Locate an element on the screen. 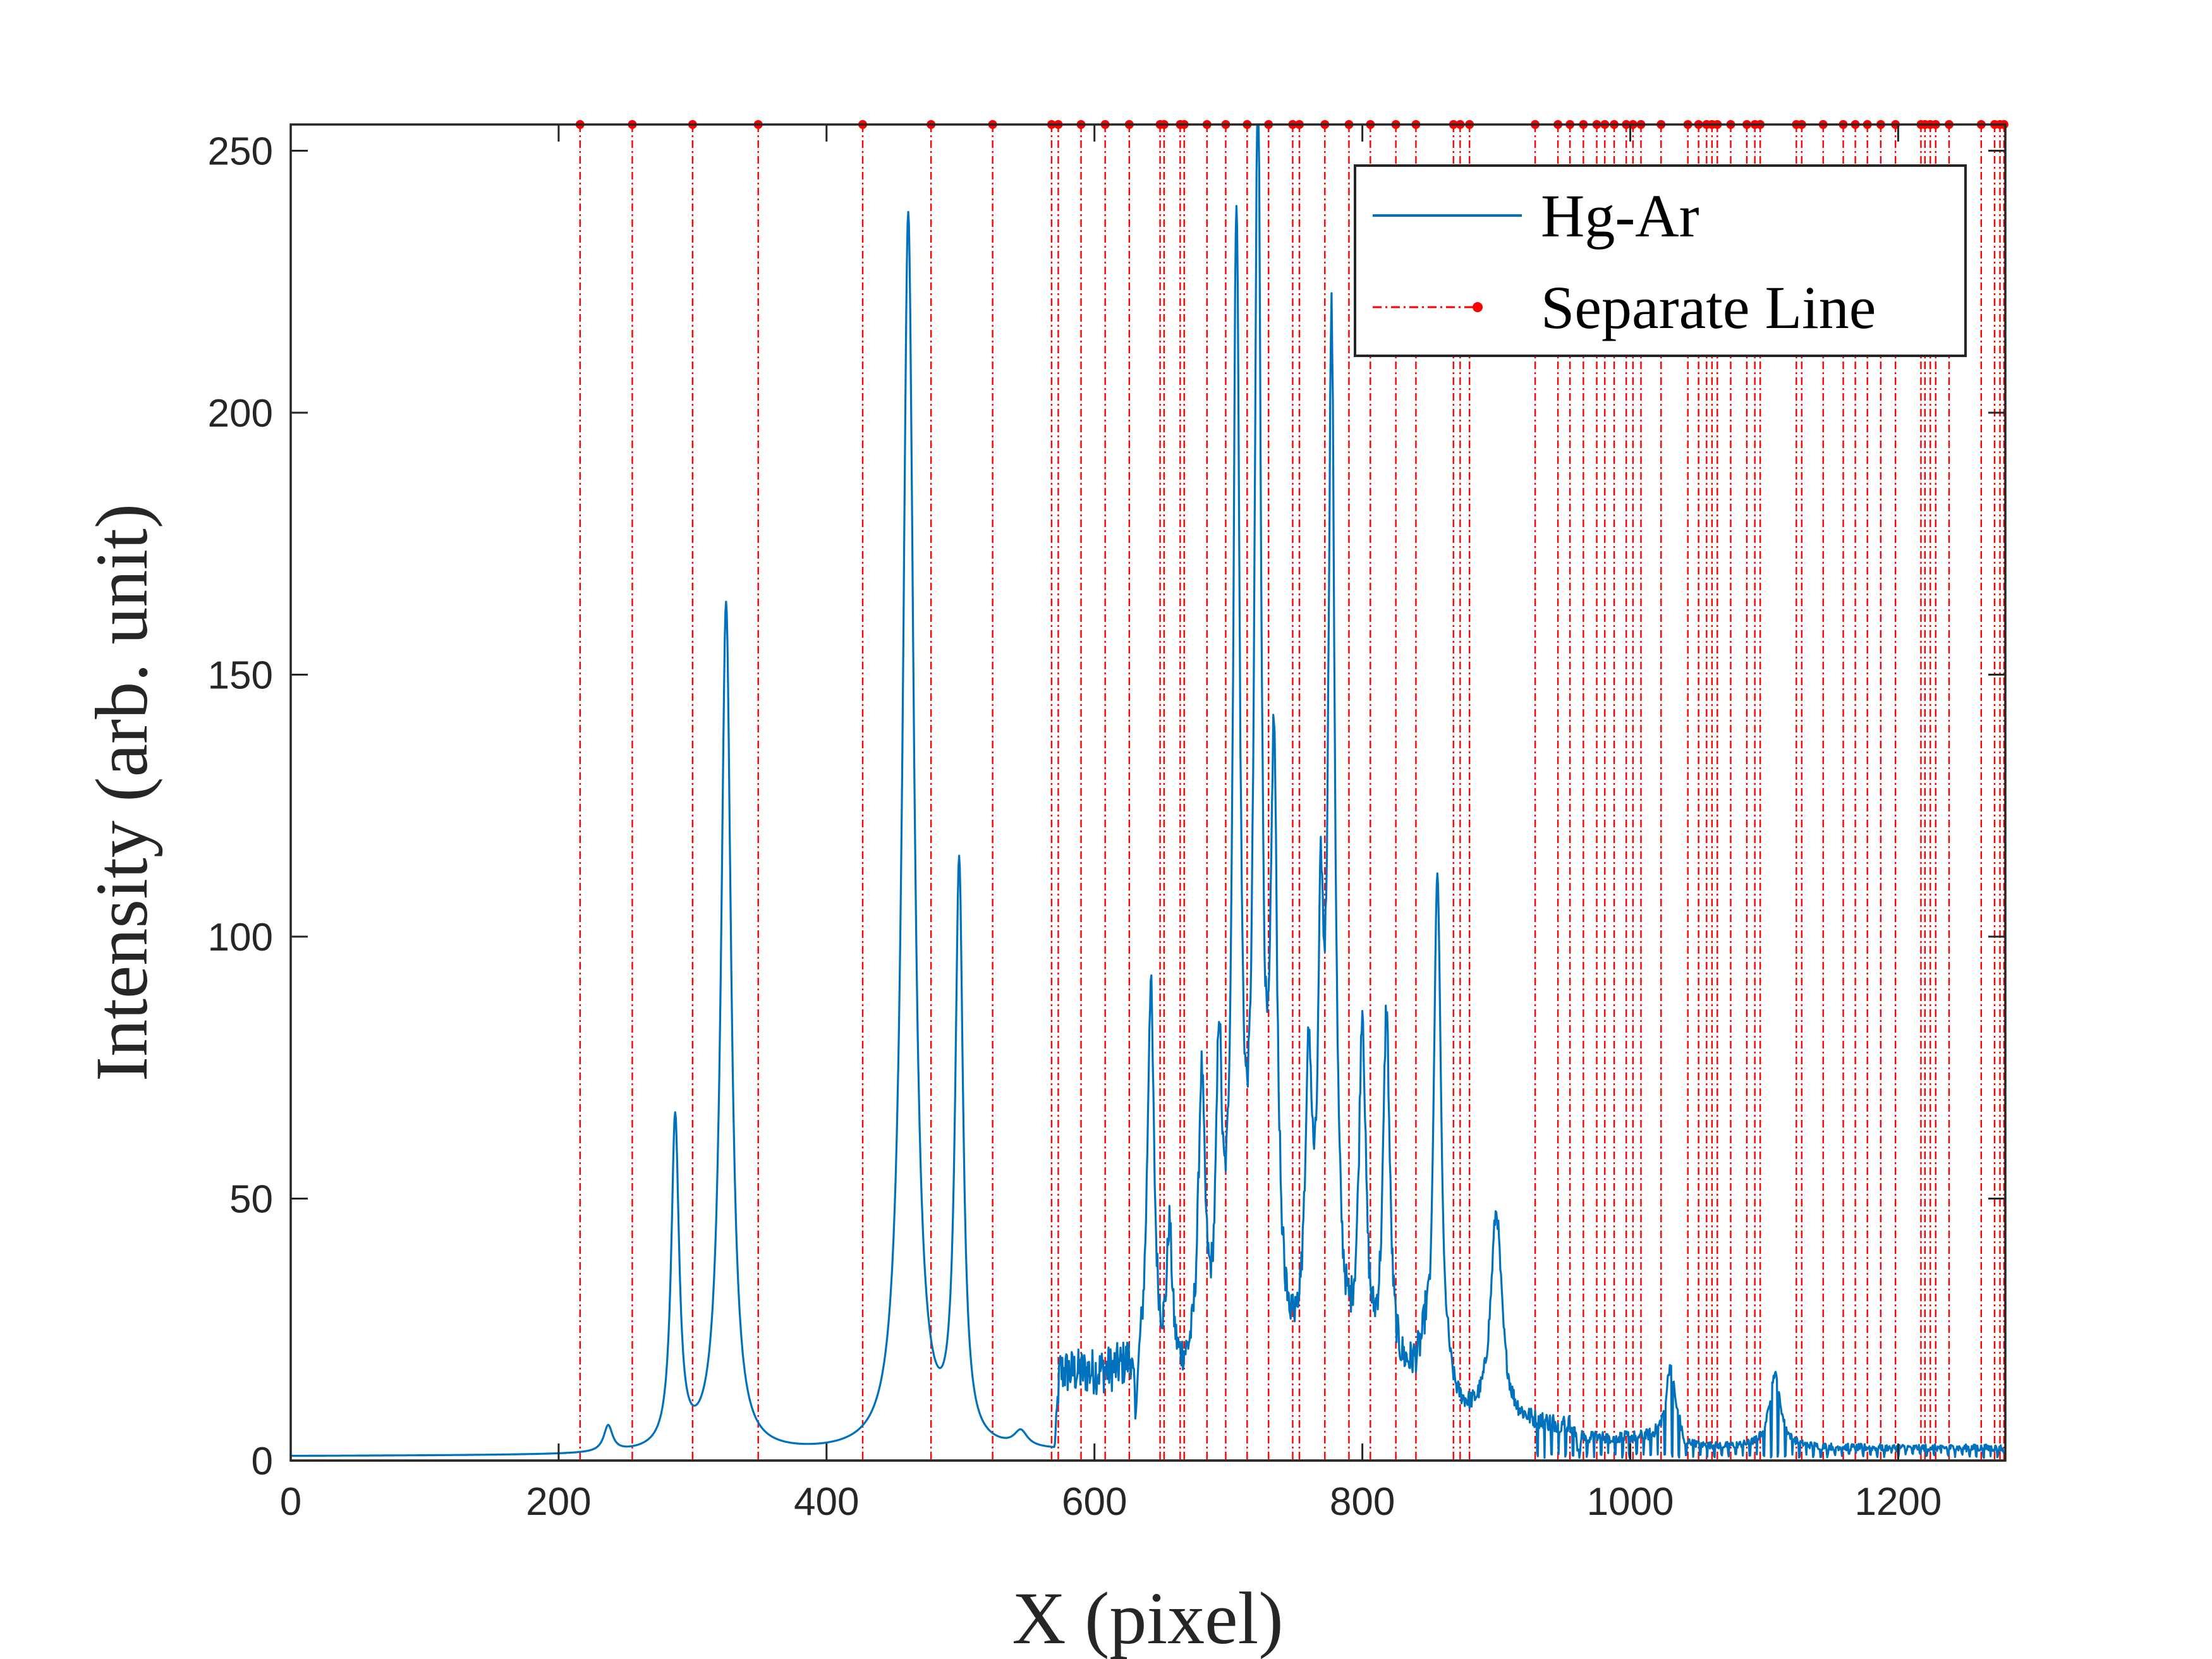 Image resolution: width=2212 pixels, height=1659 pixels. x-tick-label-5: 1000 is located at coordinates (1631, 1502).